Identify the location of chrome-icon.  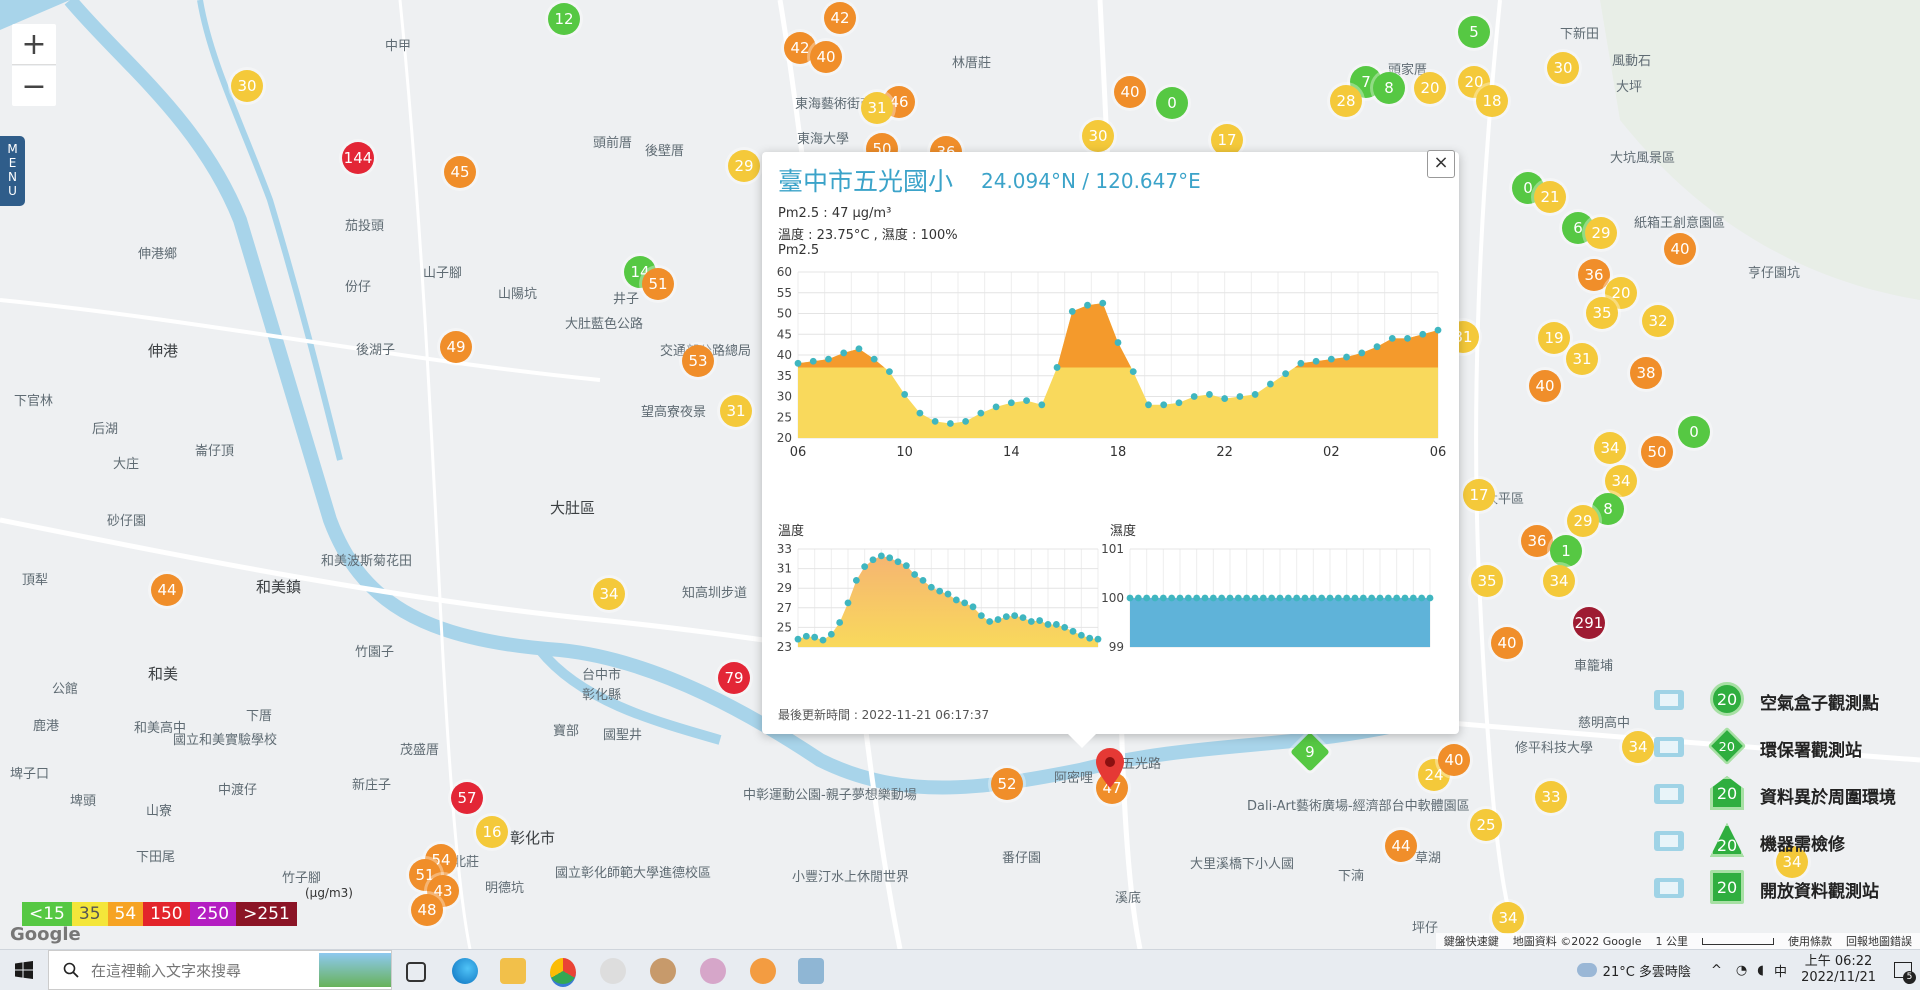
(563, 972).